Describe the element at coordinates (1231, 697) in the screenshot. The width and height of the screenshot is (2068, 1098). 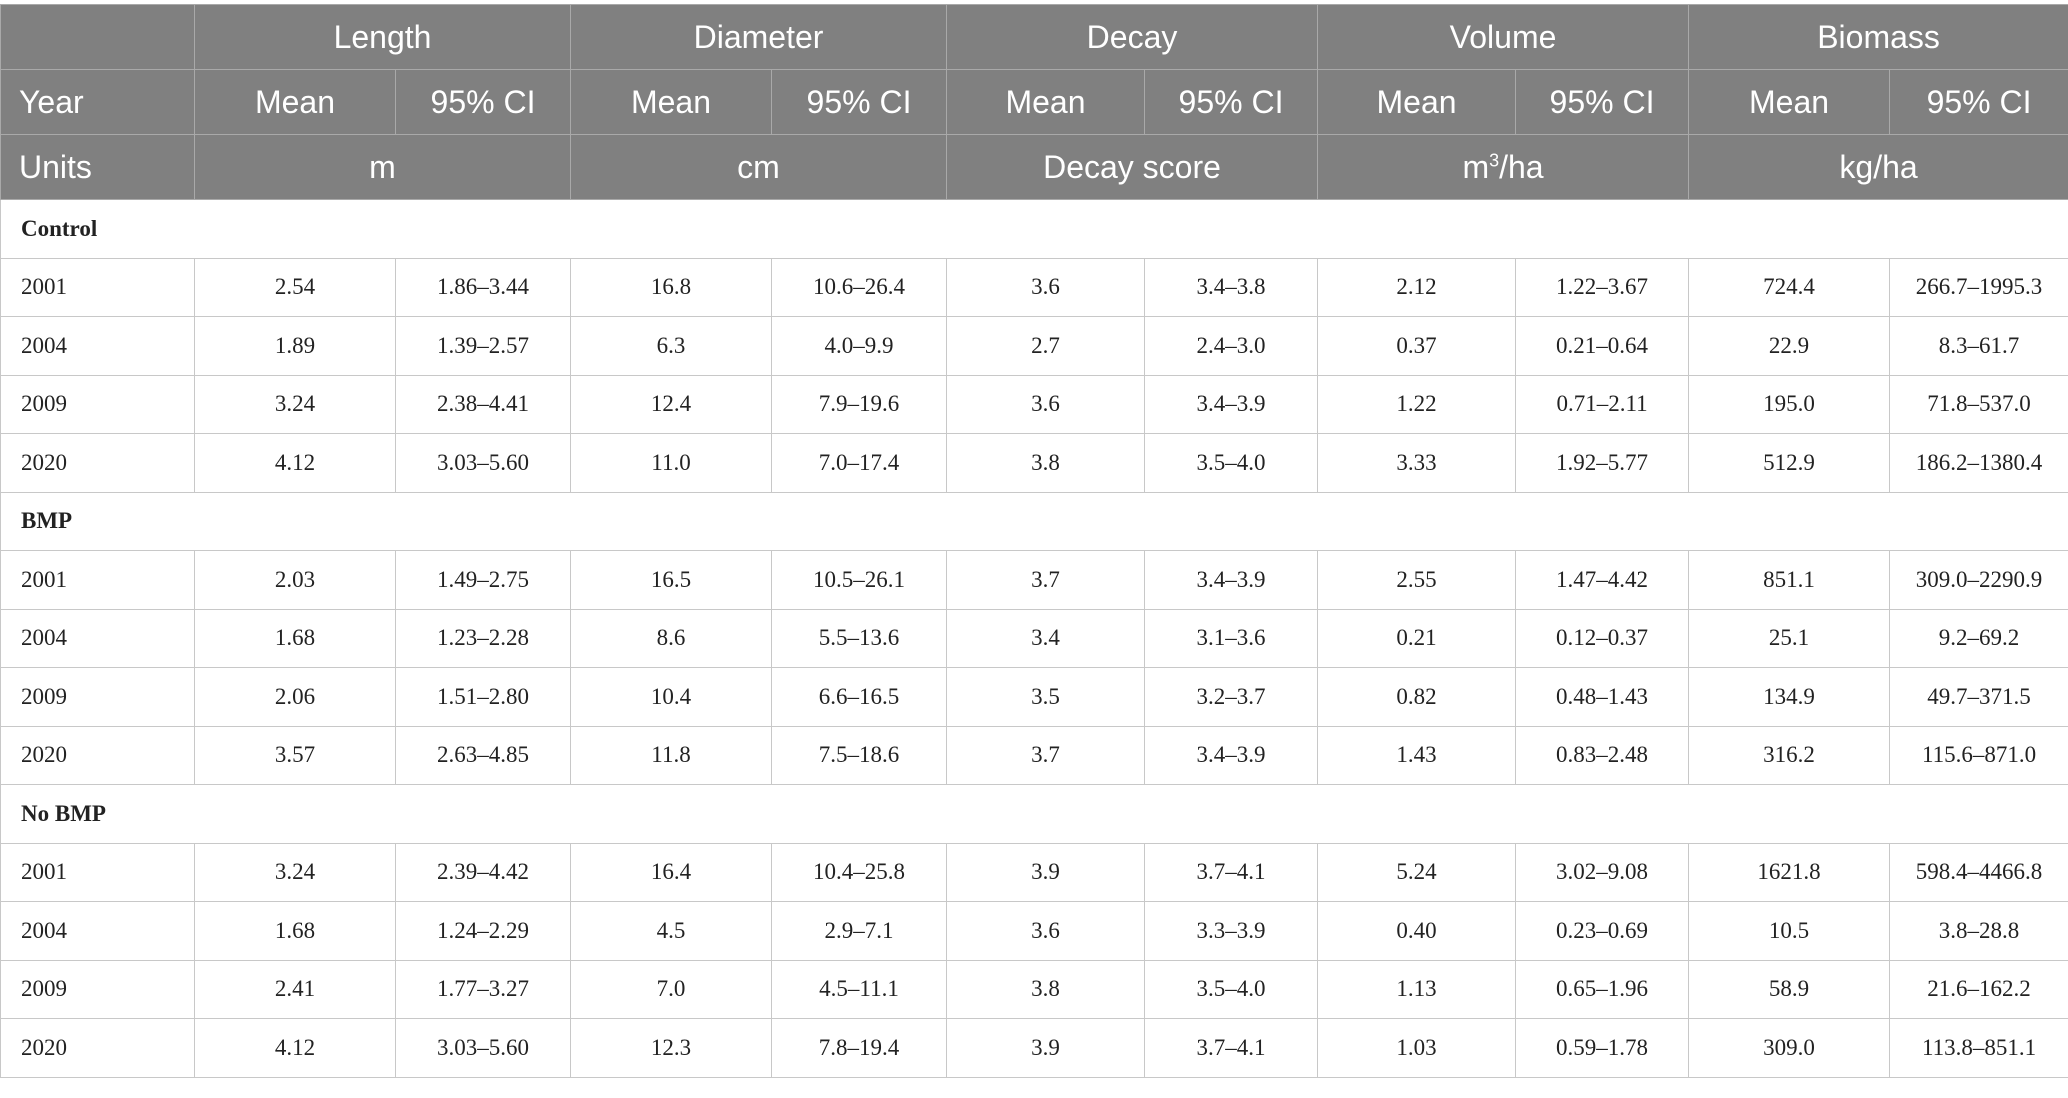
I see `ci-cell: 3.2–3.7` at that location.